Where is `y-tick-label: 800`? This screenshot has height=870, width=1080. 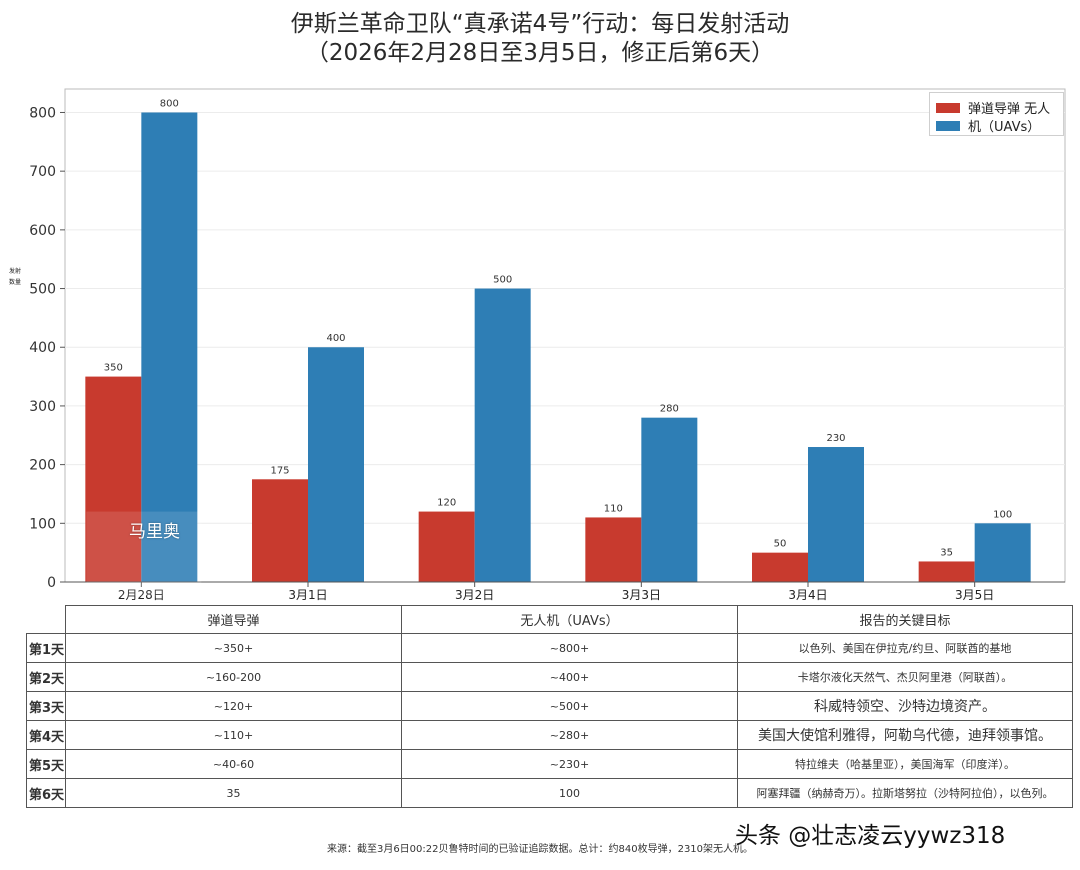 y-tick-label: 800 is located at coordinates (42, 113).